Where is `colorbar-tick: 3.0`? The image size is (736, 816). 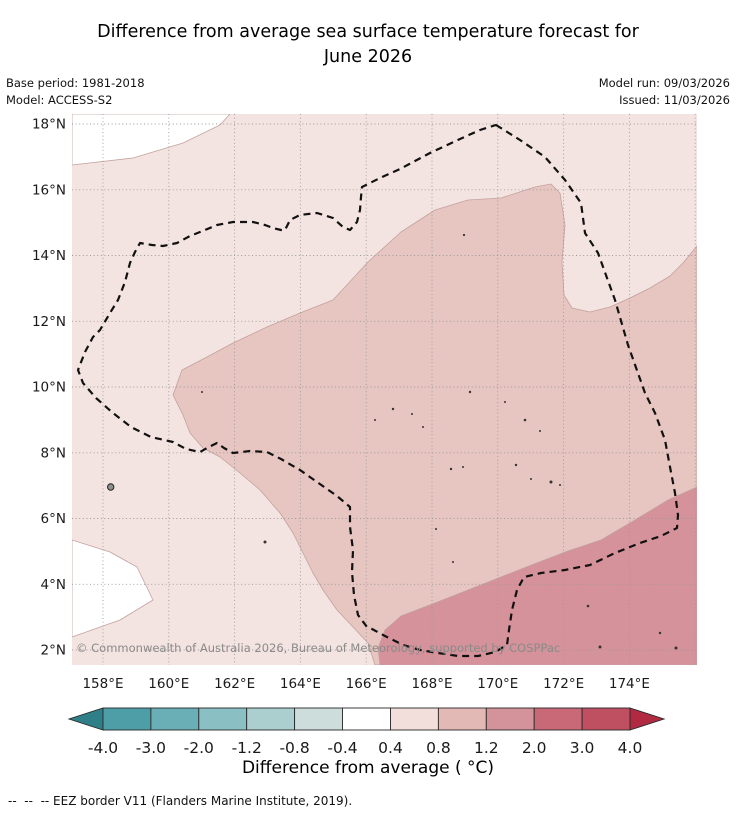 colorbar-tick: 3.0 is located at coordinates (582, 748).